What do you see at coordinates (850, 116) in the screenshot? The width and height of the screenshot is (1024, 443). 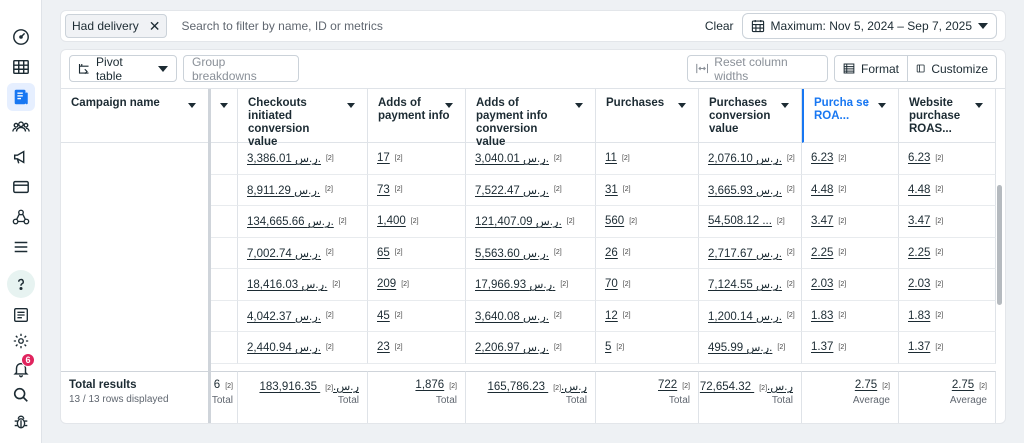 I see `column-header: Purcha se ROA... ↓` at bounding box center [850, 116].